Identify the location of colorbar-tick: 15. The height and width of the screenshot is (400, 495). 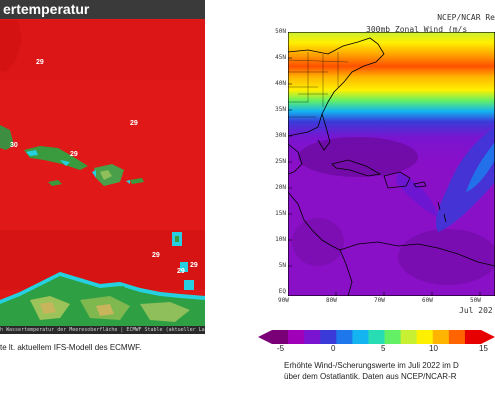
(483, 348).